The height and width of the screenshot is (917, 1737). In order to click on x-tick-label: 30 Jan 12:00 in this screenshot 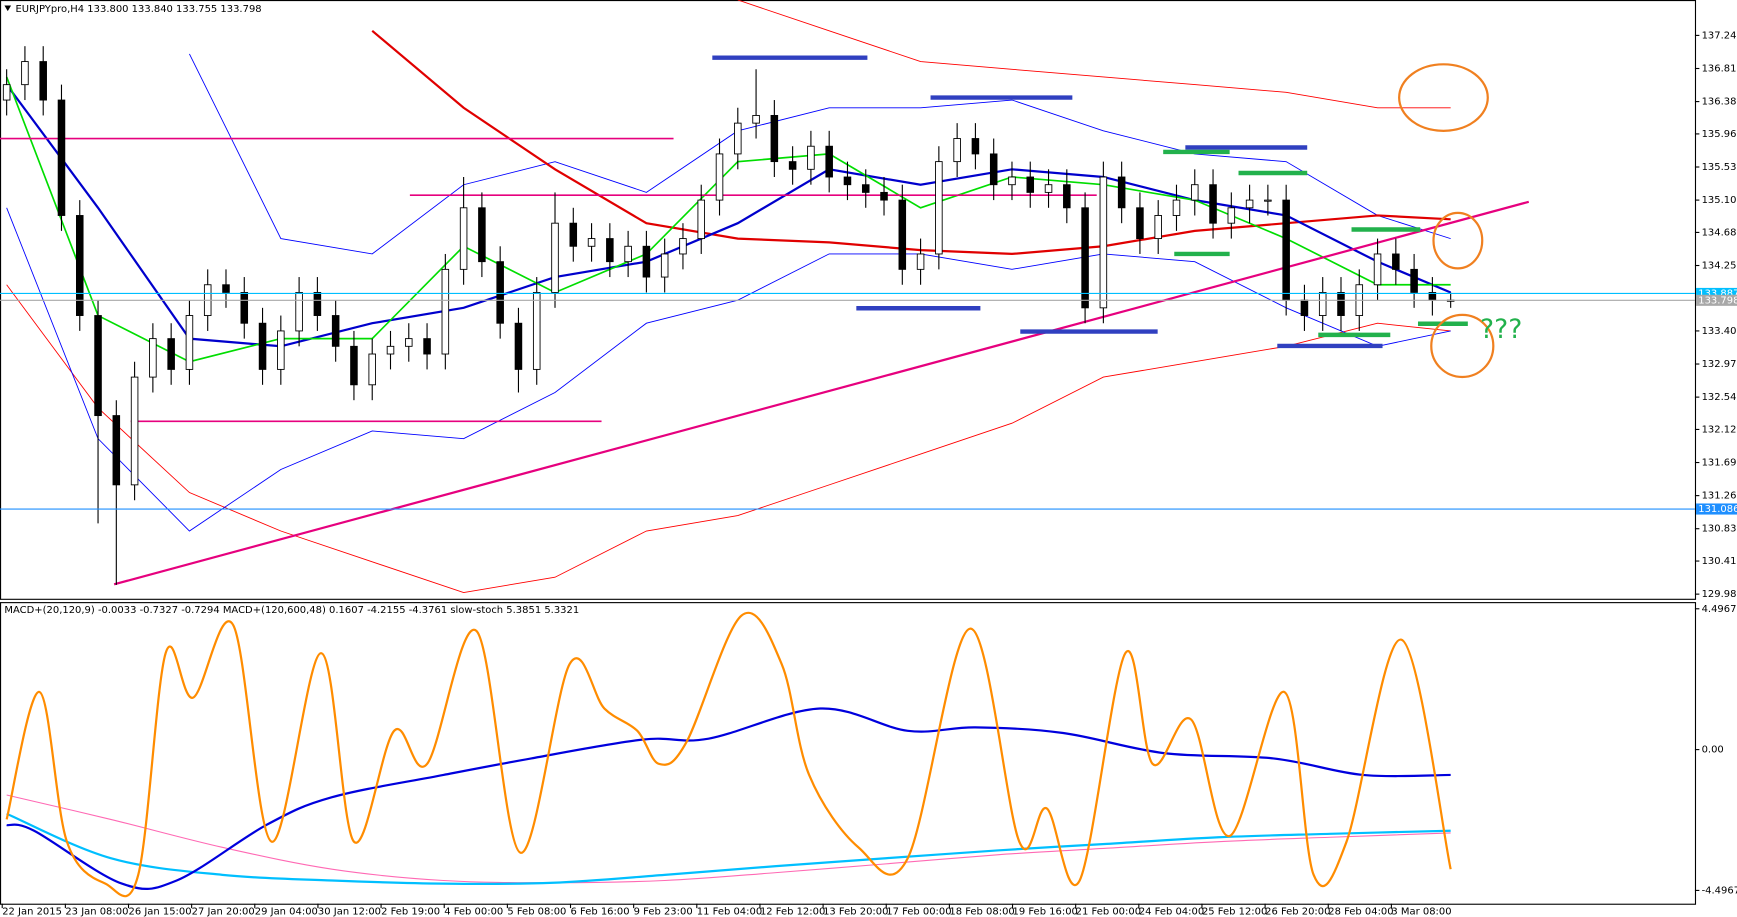, I will do `click(349, 911)`.